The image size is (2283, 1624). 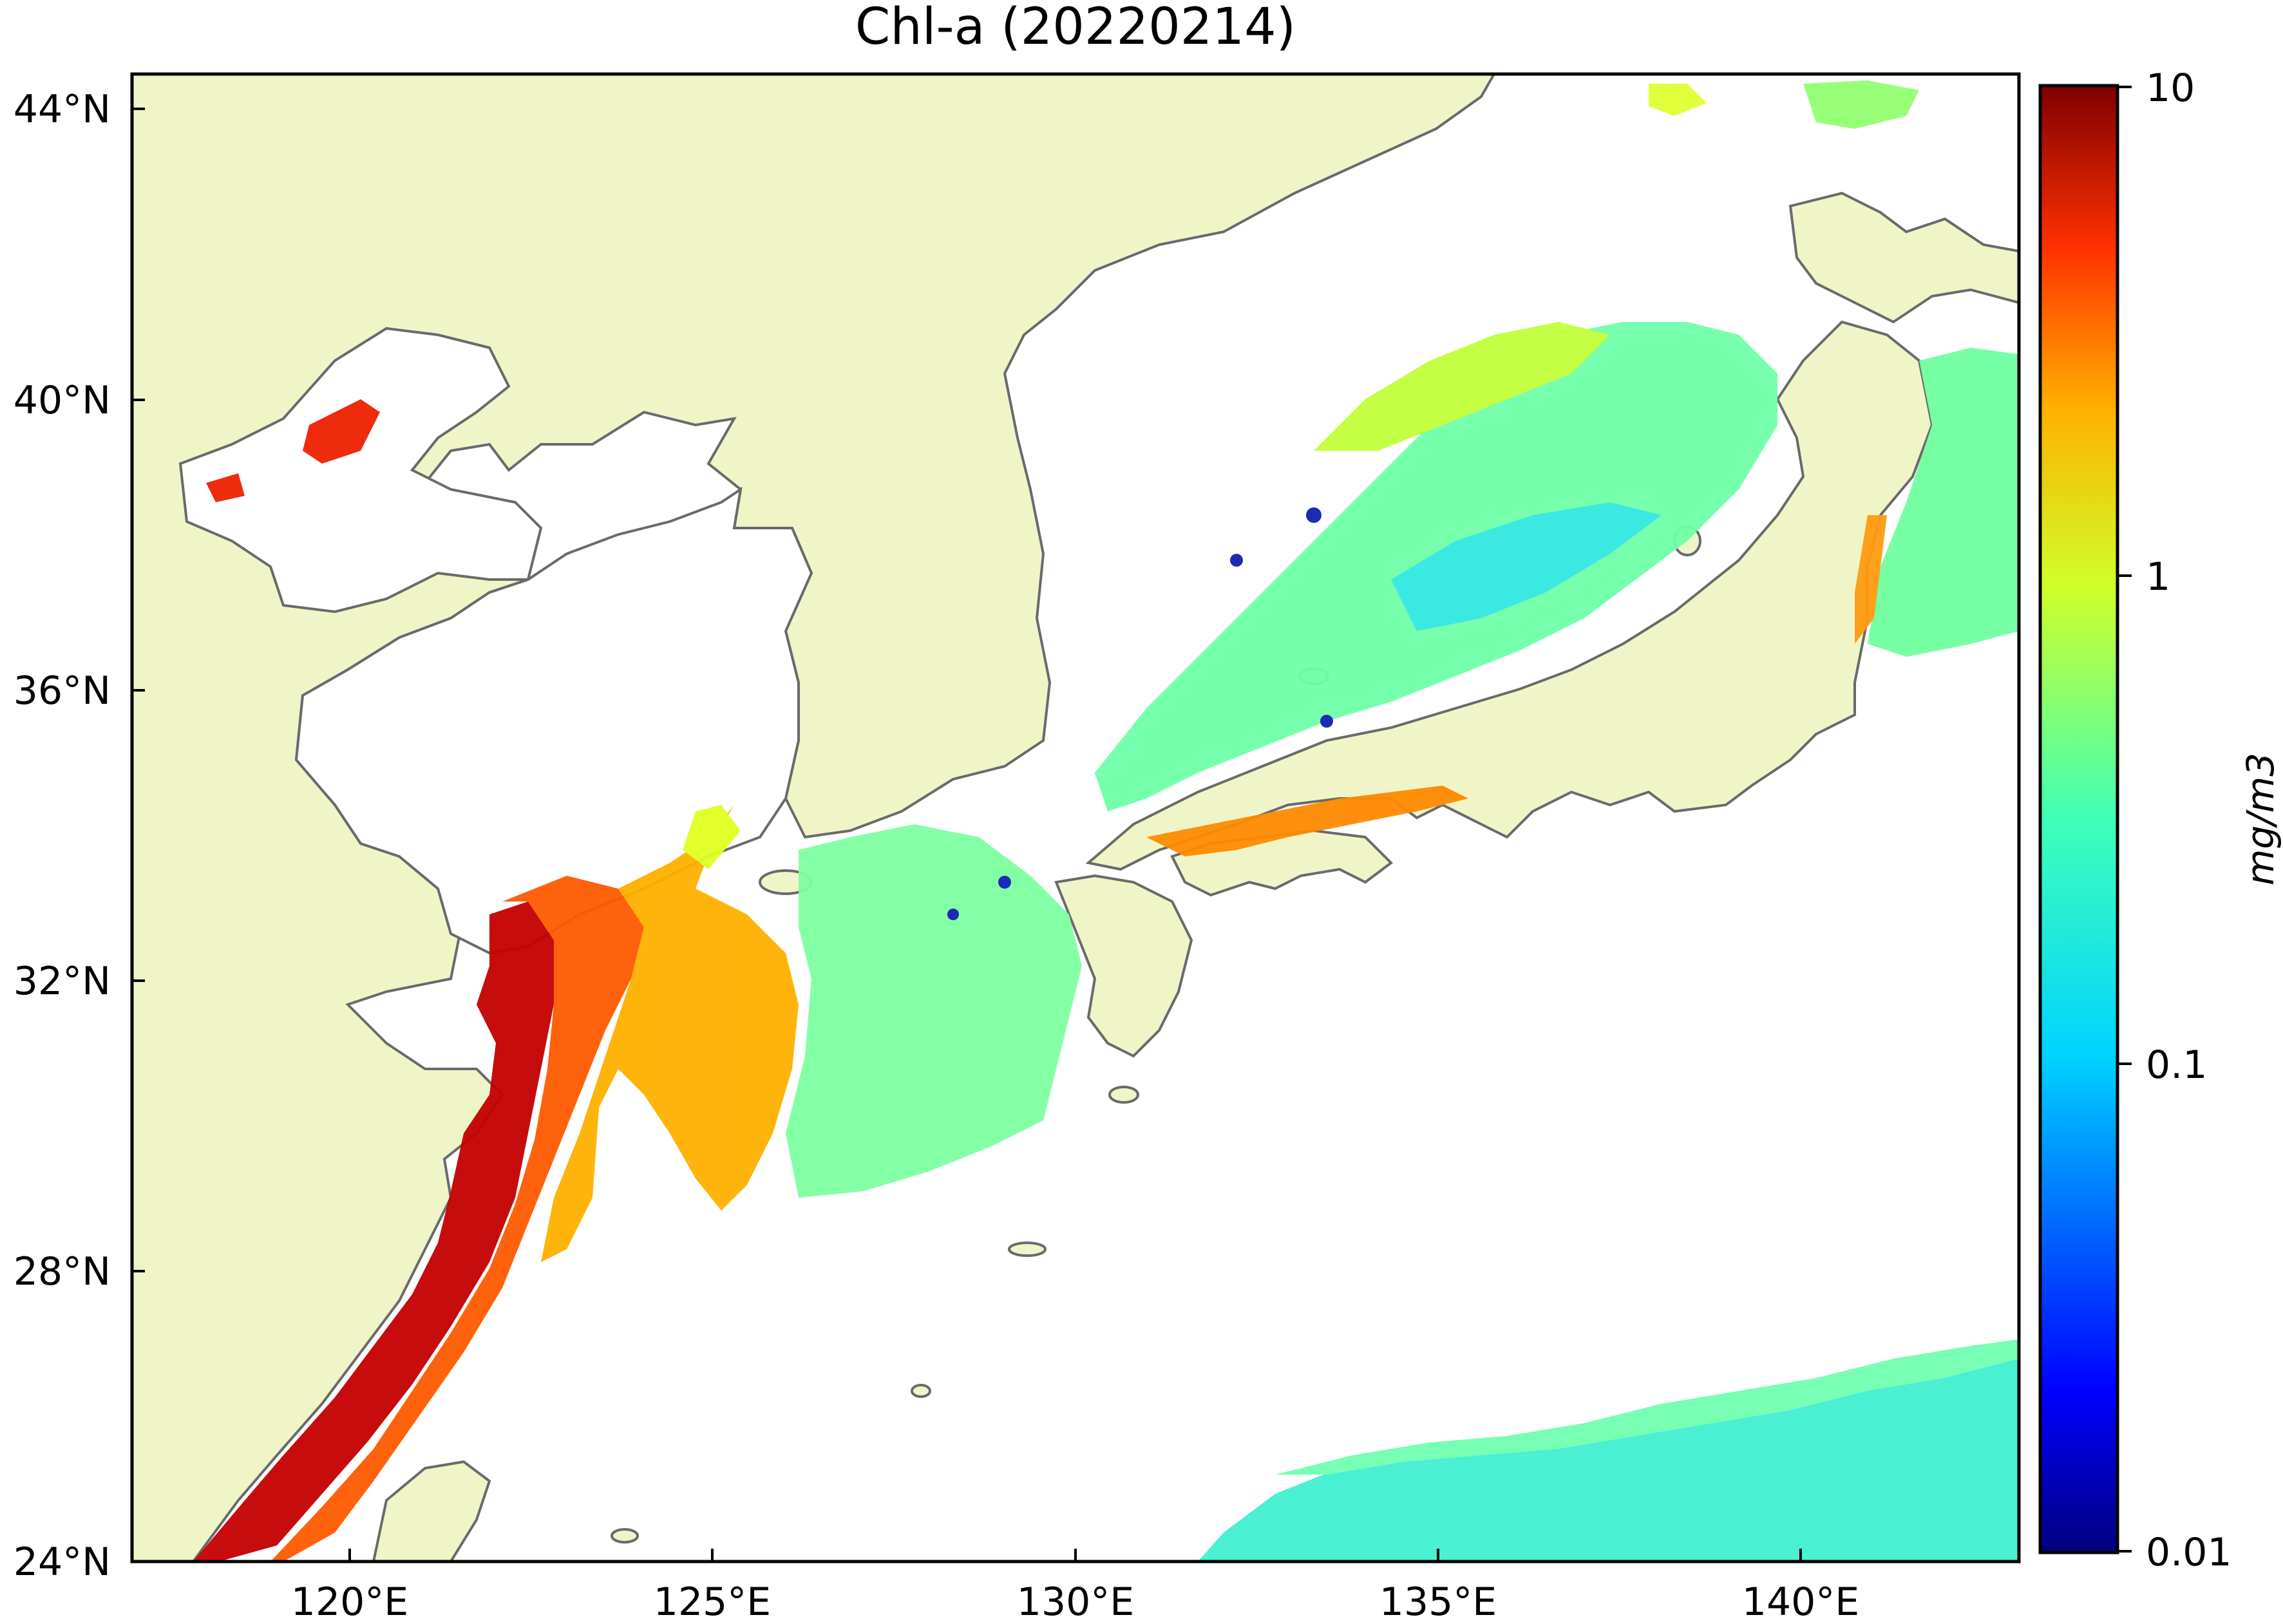 I want to click on chl-subtropical-band-upper, so click(x=1647, y=1407).